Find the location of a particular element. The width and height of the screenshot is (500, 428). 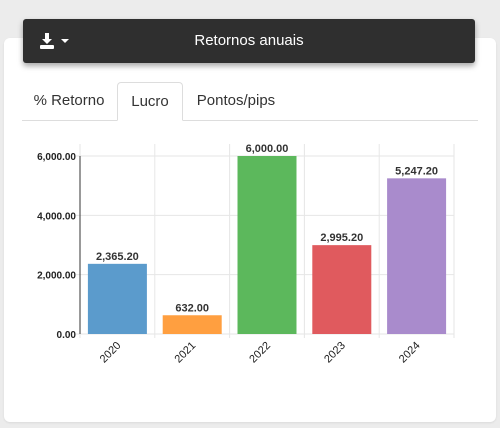

data-label: 2,365.20 is located at coordinates (117, 257).